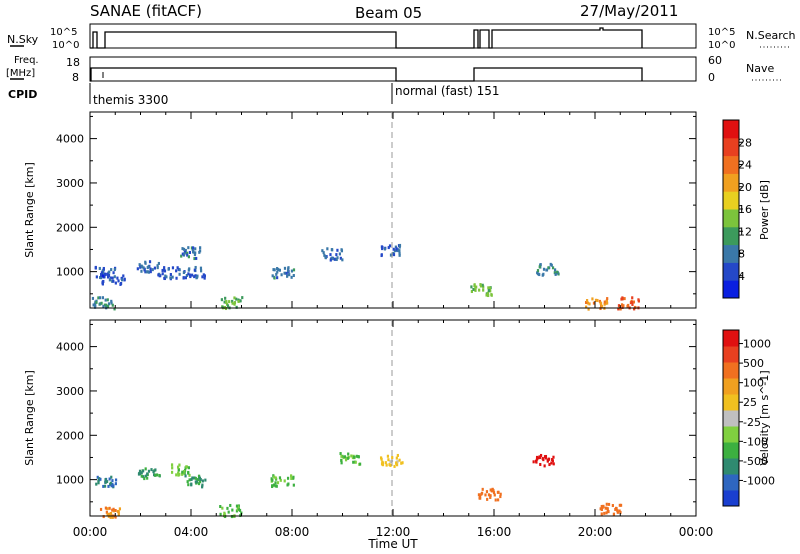 This screenshot has height=554, width=800. What do you see at coordinates (771, 35) in the screenshot?
I see `nsearch-label: N.Search` at bounding box center [771, 35].